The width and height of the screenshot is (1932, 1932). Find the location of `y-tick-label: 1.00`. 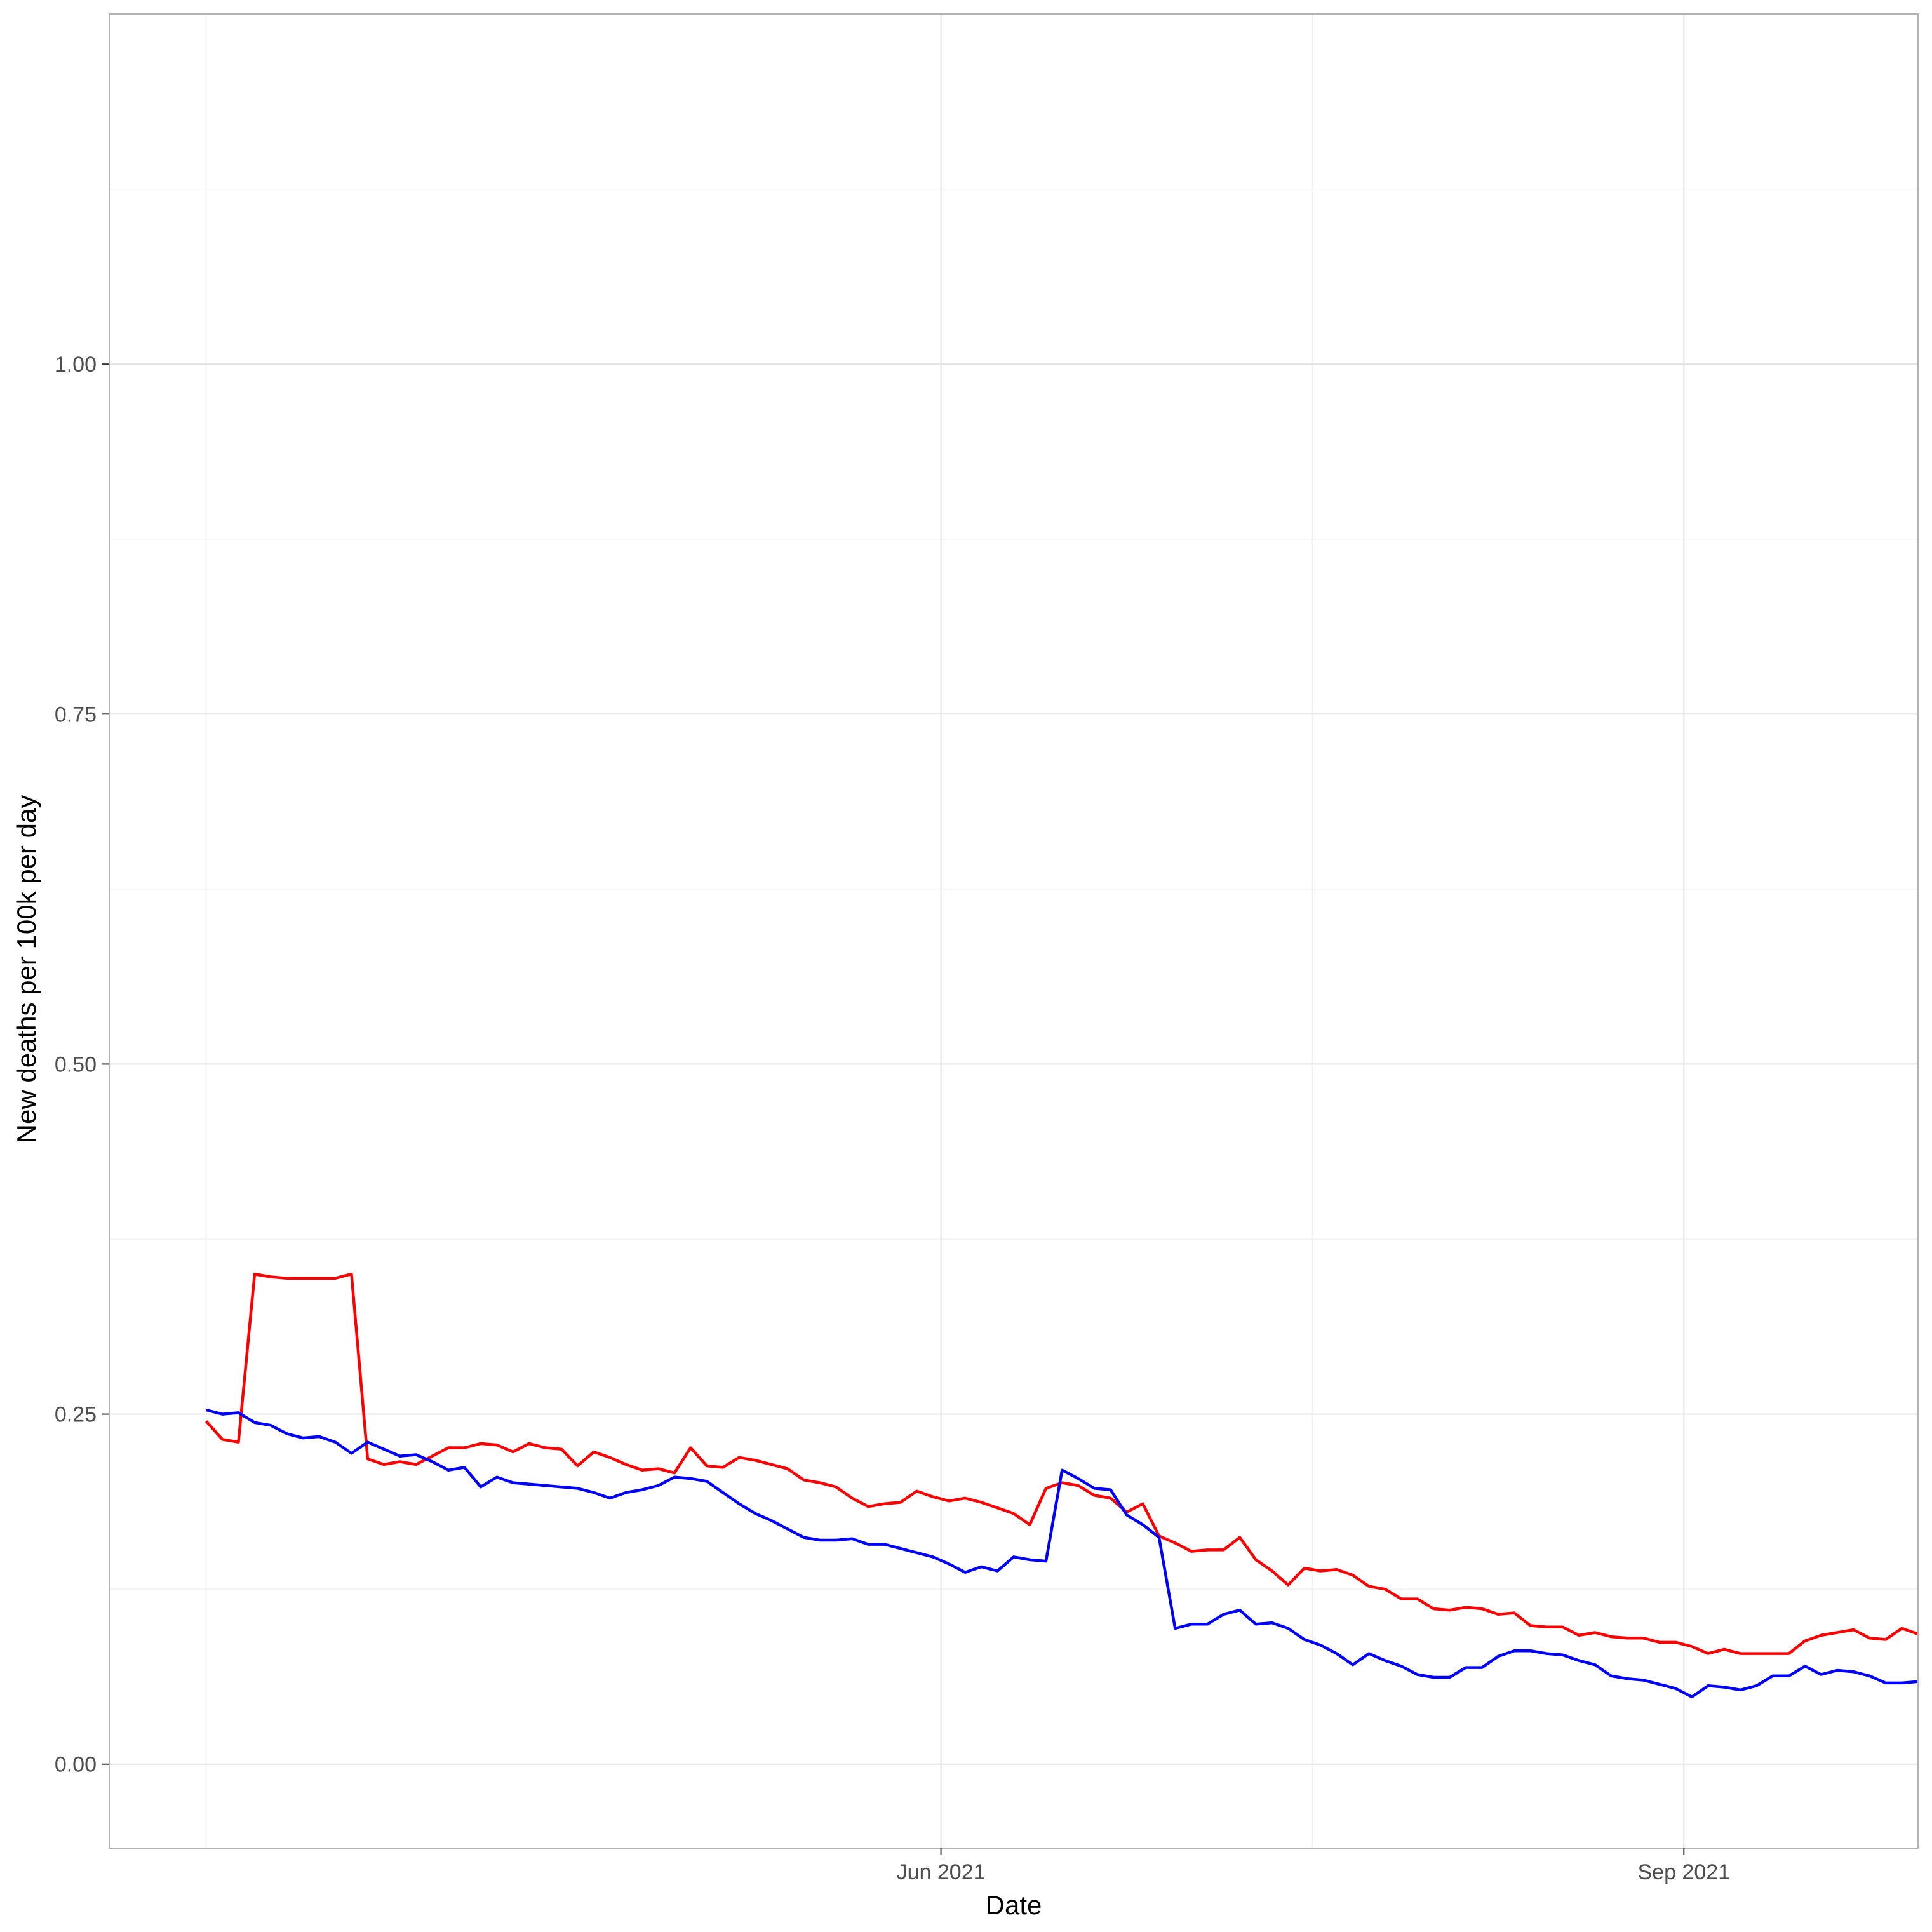

y-tick-label: 1.00 is located at coordinates (76, 364).